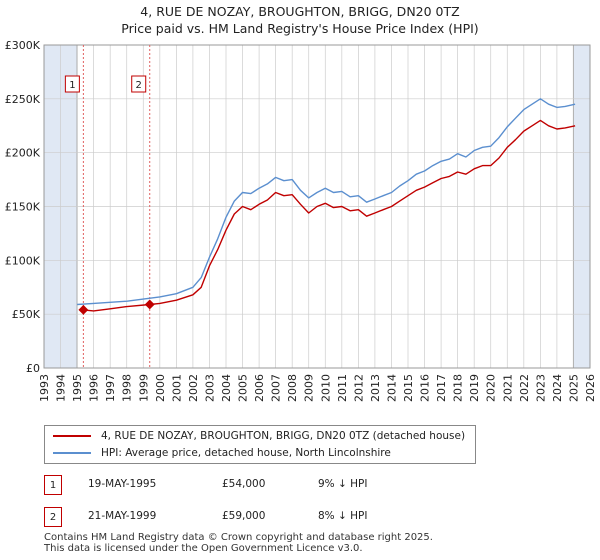 The height and width of the screenshot is (560, 600). I want to click on legend-swatch-price-paid, so click(72, 436).